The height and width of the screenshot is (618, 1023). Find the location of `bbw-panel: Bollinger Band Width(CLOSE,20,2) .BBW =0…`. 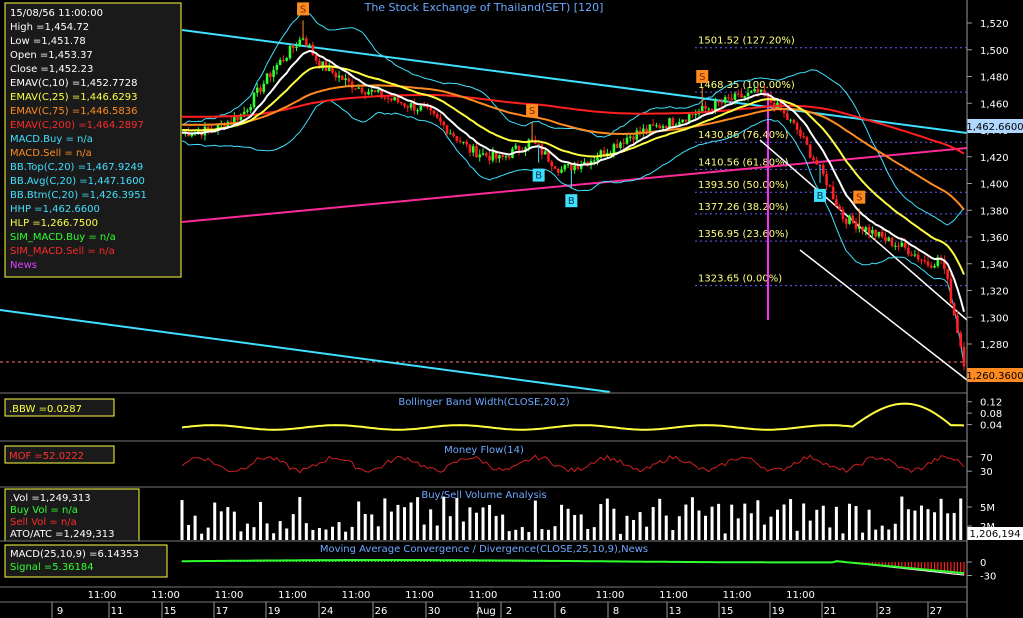

bbw-panel: Bollinger Band Width(CLOSE,20,2) .BBW =0… is located at coordinates (501, 412).